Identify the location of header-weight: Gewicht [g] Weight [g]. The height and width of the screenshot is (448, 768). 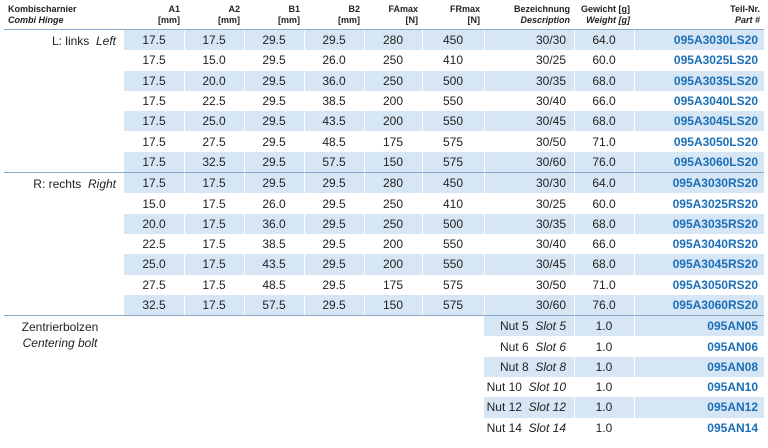
(604, 17).